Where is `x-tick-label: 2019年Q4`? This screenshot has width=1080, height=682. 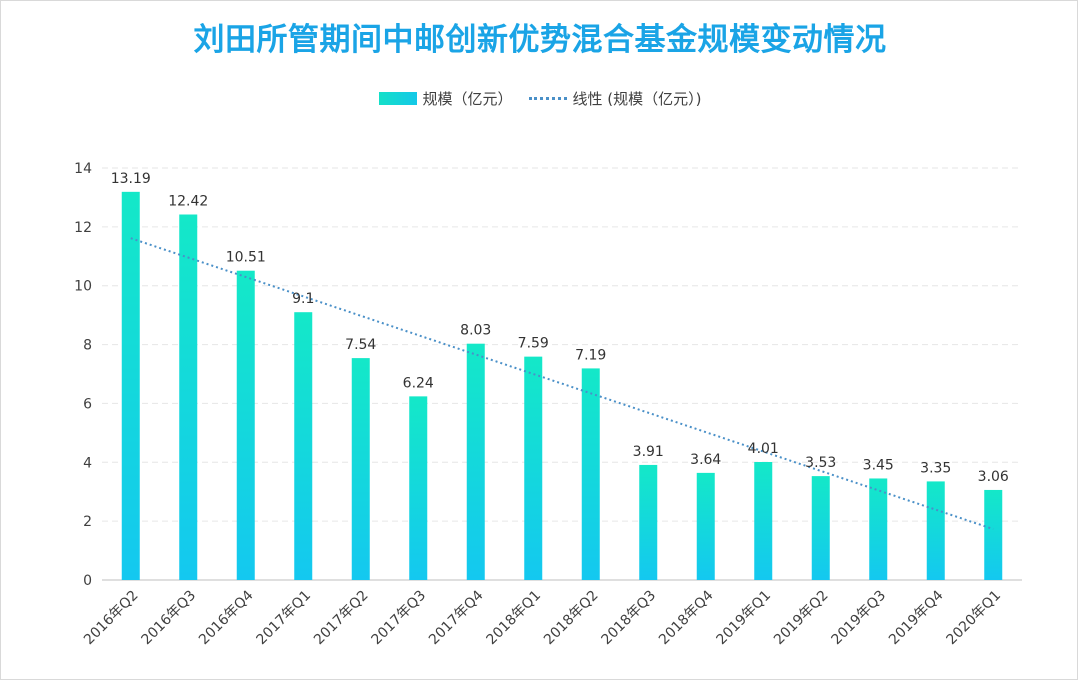
x-tick-label: 2019年Q4 is located at coordinates (916, 617).